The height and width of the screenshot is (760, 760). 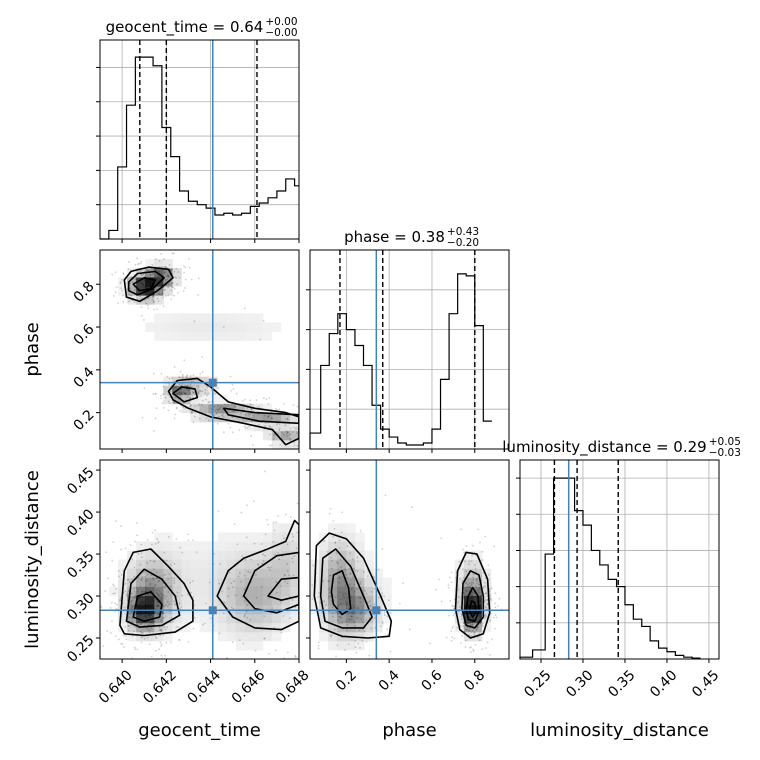 I want to click on x-tick-label-geocent_time: 0.640, so click(x=116, y=687).